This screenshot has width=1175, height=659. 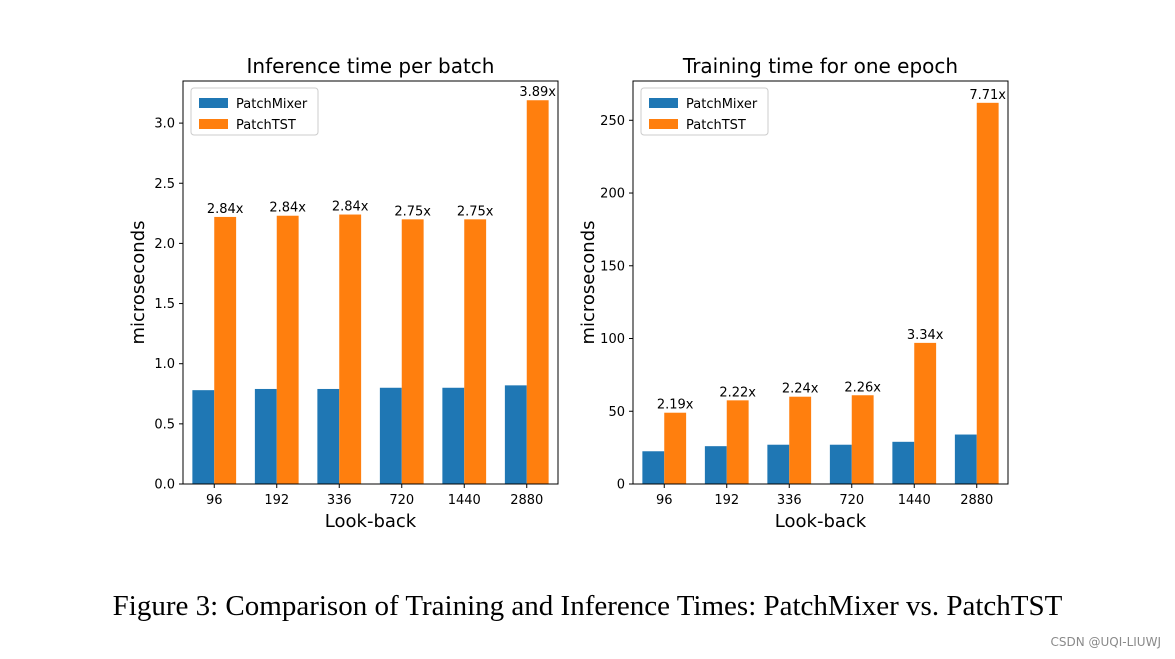 I want to click on y-tick-label: 2.0, so click(x=164, y=244).